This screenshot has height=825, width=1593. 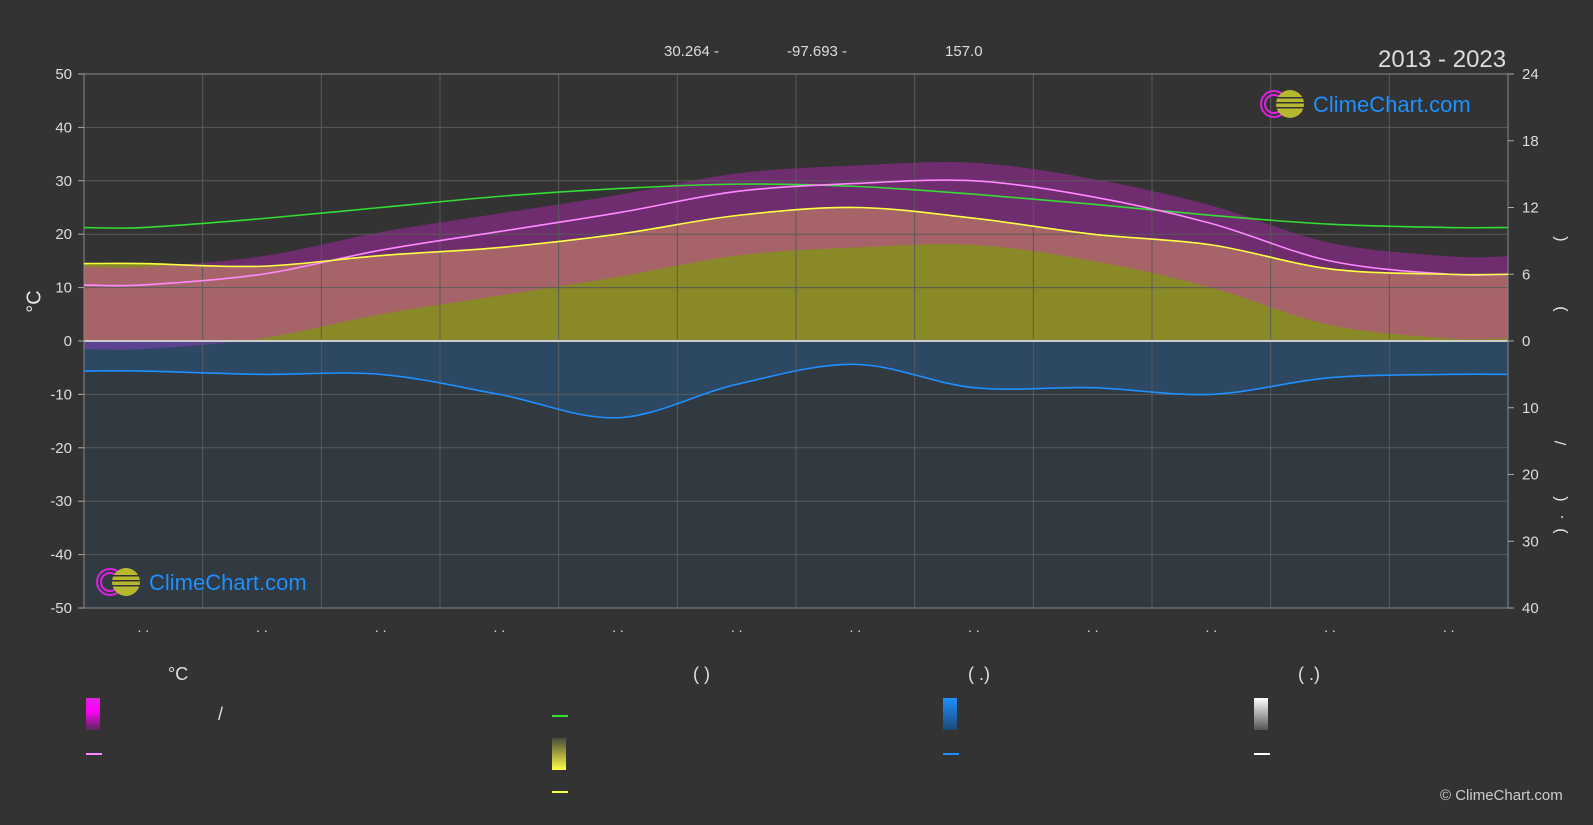 I want to click on legend-temp-slash: /, so click(x=221, y=714).